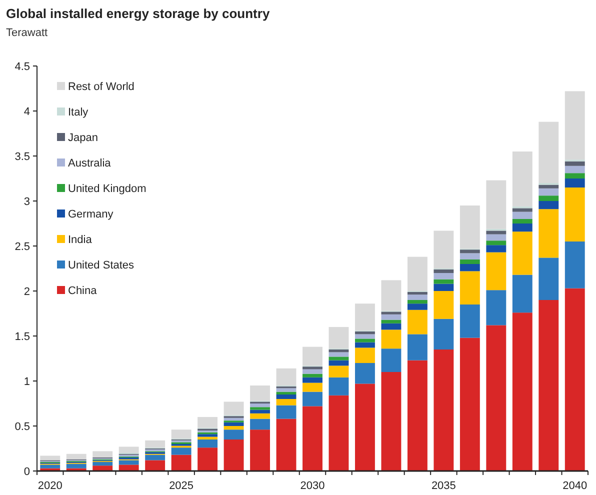  I want to click on x-tick-label: 2040, so click(575, 486).